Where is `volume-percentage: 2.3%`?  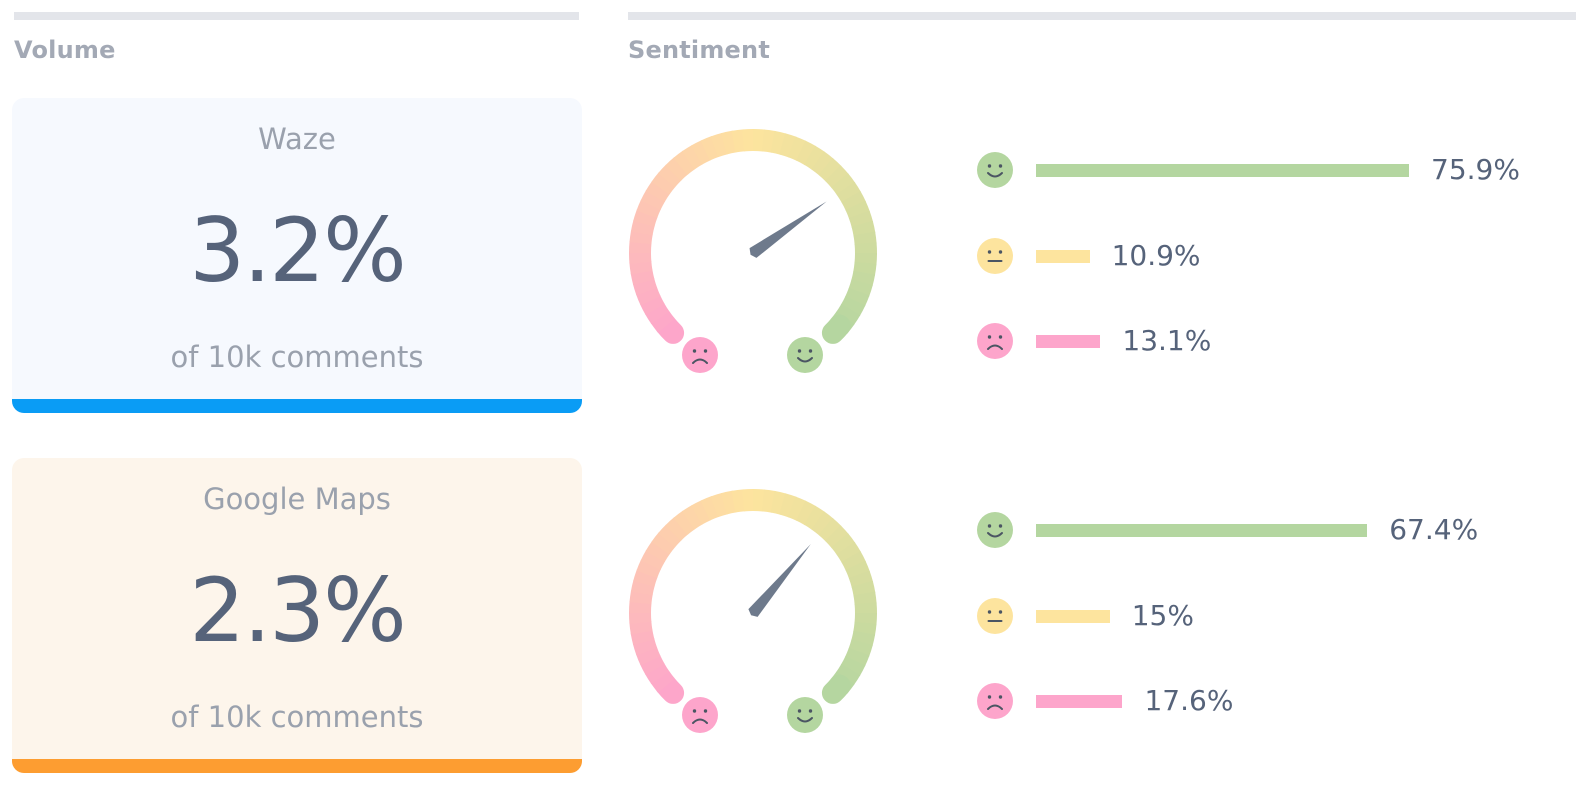 volume-percentage: 2.3% is located at coordinates (298, 610).